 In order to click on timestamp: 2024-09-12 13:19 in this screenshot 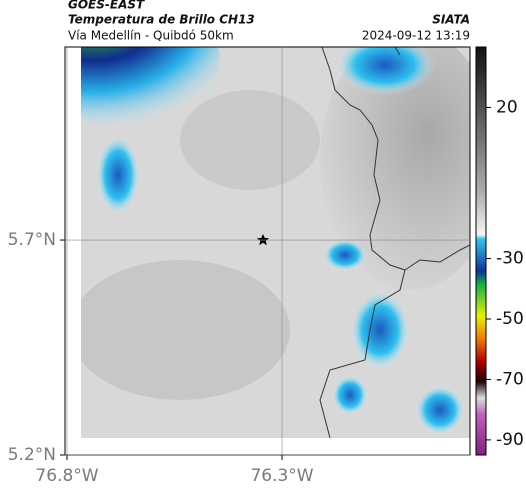, I will do `click(416, 36)`.